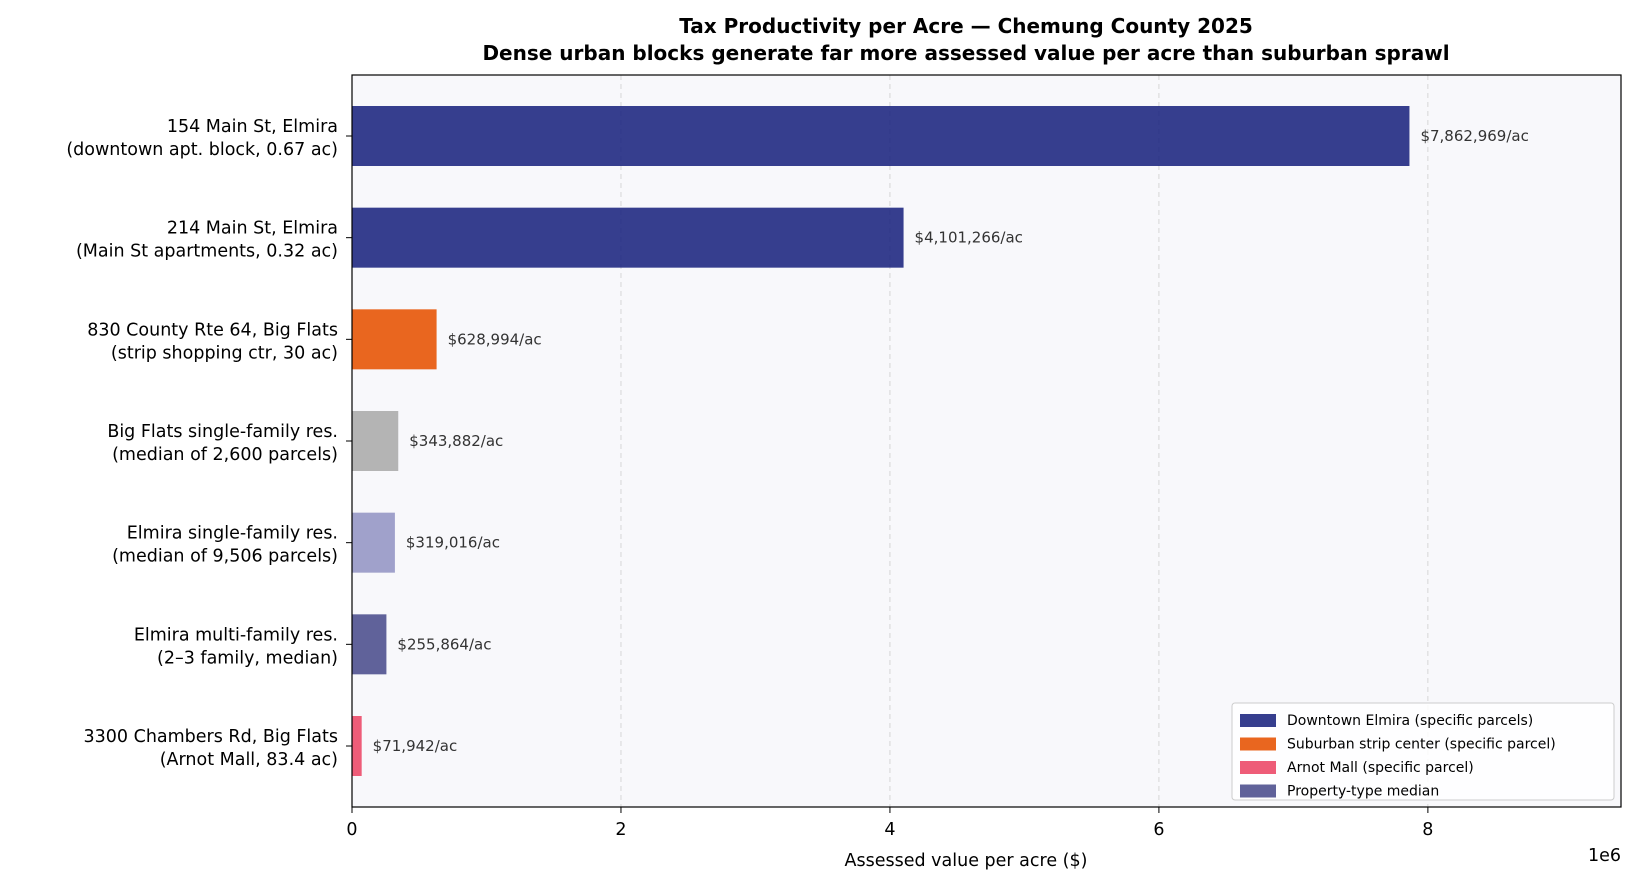  What do you see at coordinates (1363, 792) in the screenshot?
I see `legend-label: Property-type median` at bounding box center [1363, 792].